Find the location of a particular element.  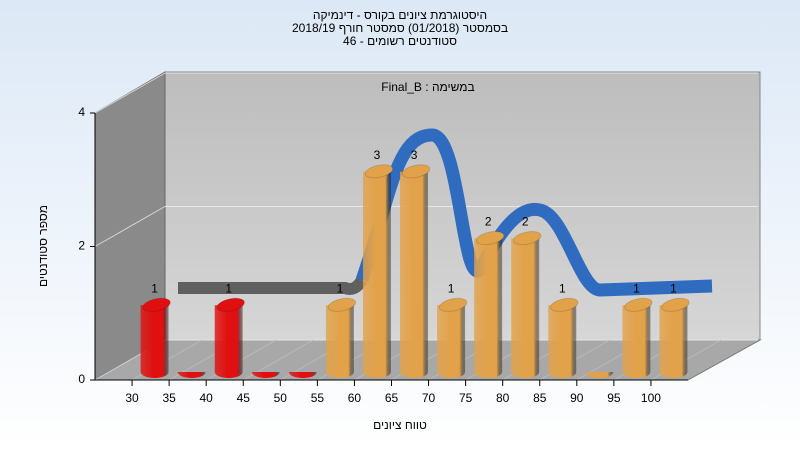

x-tick-label: 60 is located at coordinates (355, 398).